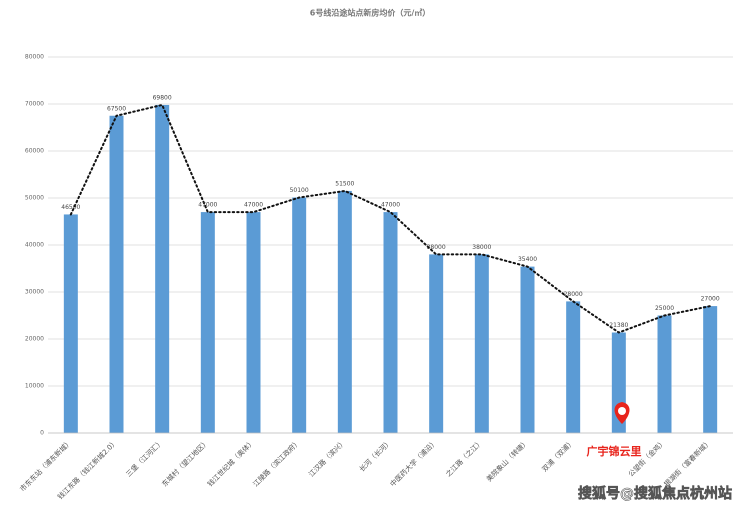  Describe the element at coordinates (664, 308) in the screenshot. I see `value-label: 25000` at that location.